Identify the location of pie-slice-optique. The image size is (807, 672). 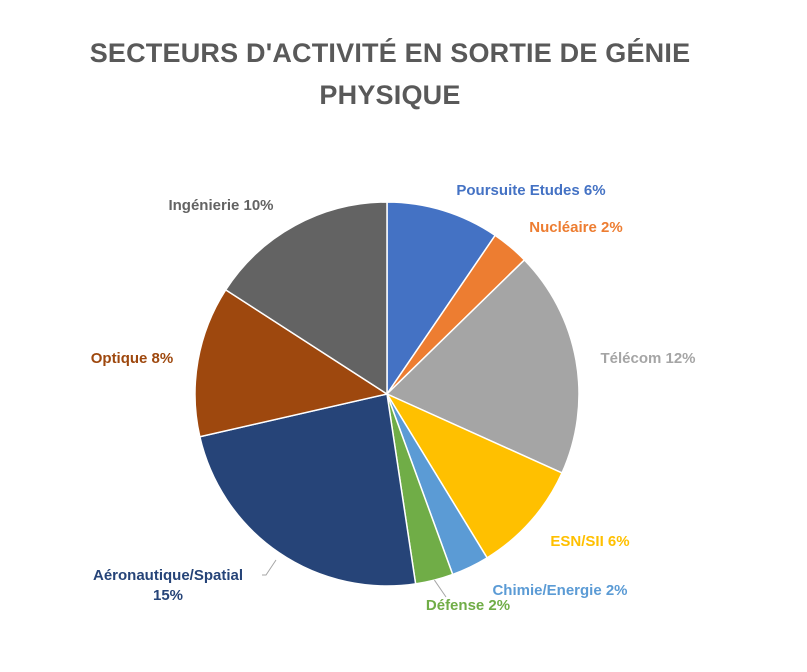
(291, 363).